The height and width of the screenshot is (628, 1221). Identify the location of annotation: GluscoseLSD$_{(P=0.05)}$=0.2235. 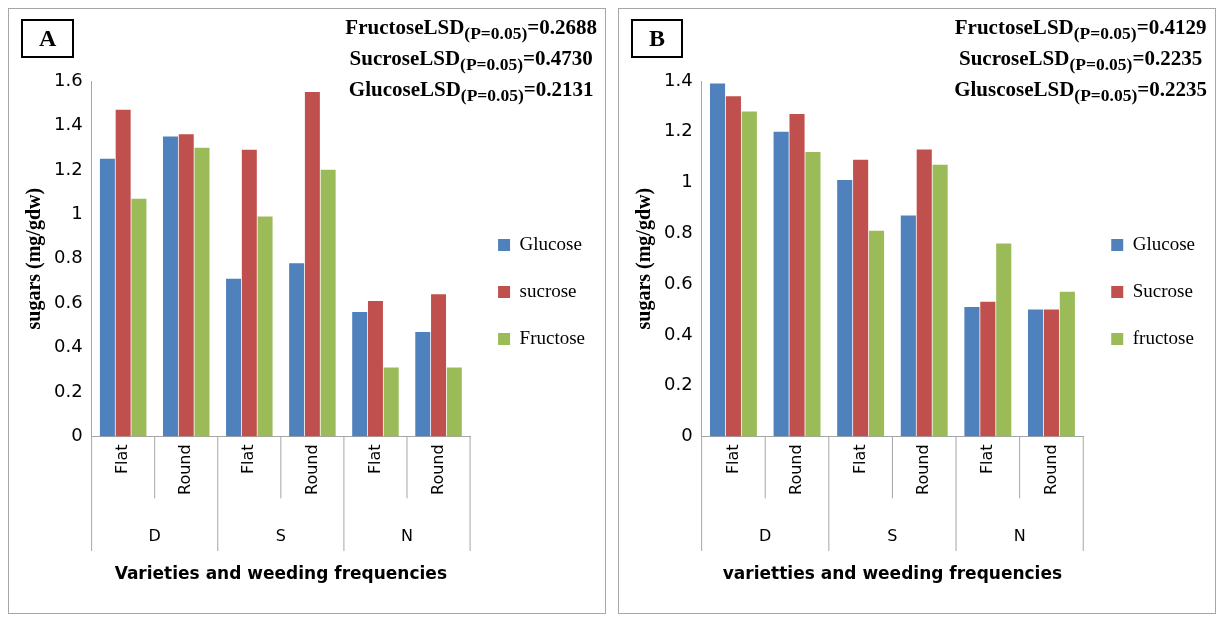
(1080, 92).